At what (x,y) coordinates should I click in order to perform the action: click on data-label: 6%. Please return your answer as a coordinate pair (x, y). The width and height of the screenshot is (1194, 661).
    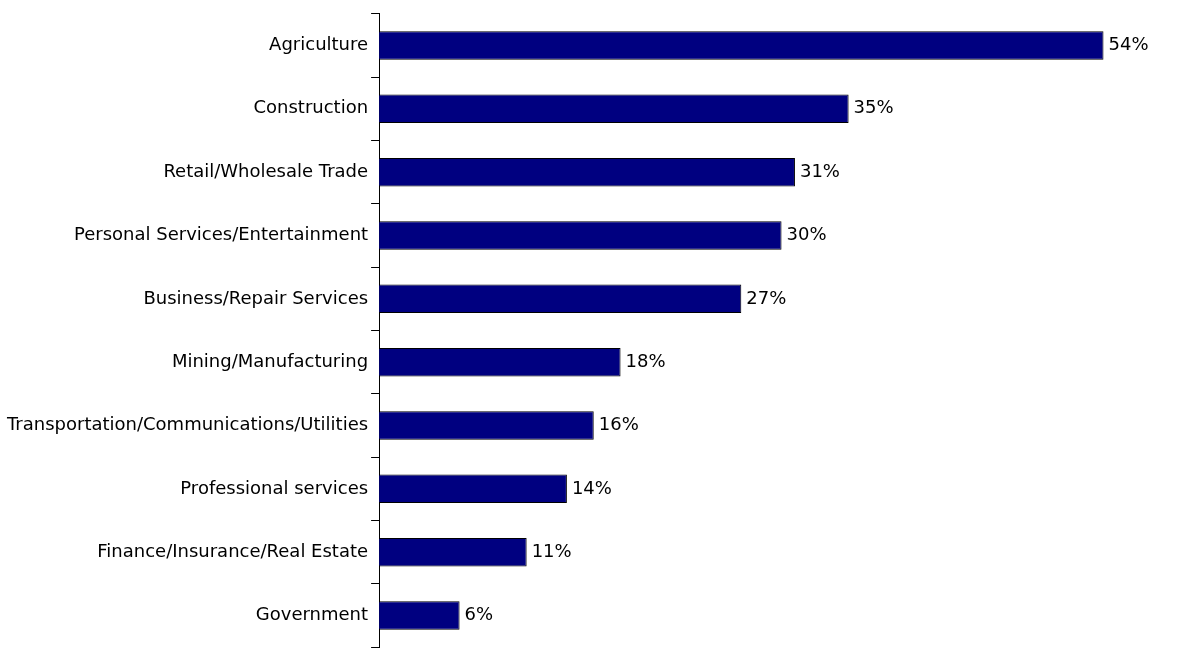
    Looking at the image, I should click on (479, 614).